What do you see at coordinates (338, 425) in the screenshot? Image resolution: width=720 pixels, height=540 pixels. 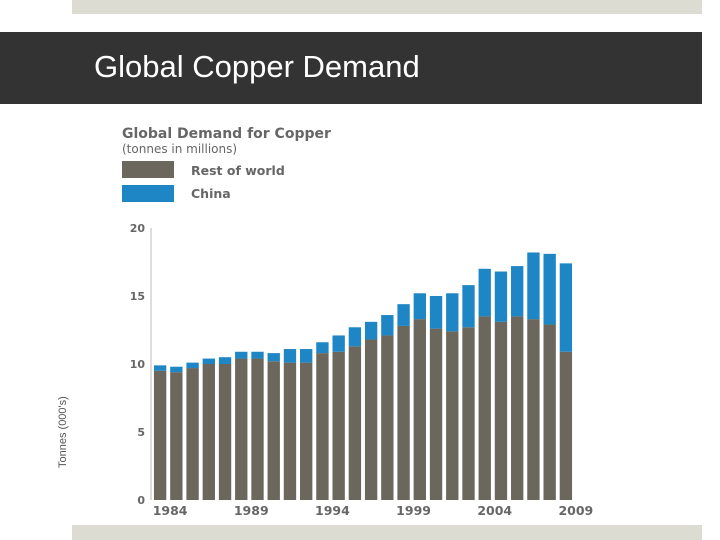 I see `bar-rest-of-world-1995` at bounding box center [338, 425].